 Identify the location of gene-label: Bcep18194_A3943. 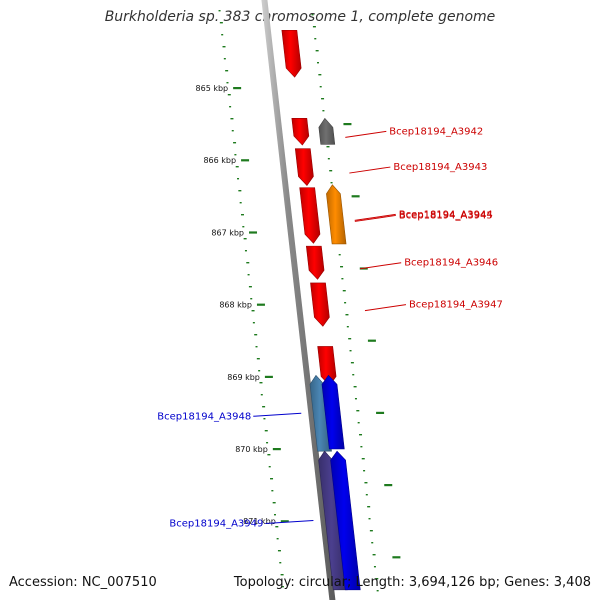
(440, 167).